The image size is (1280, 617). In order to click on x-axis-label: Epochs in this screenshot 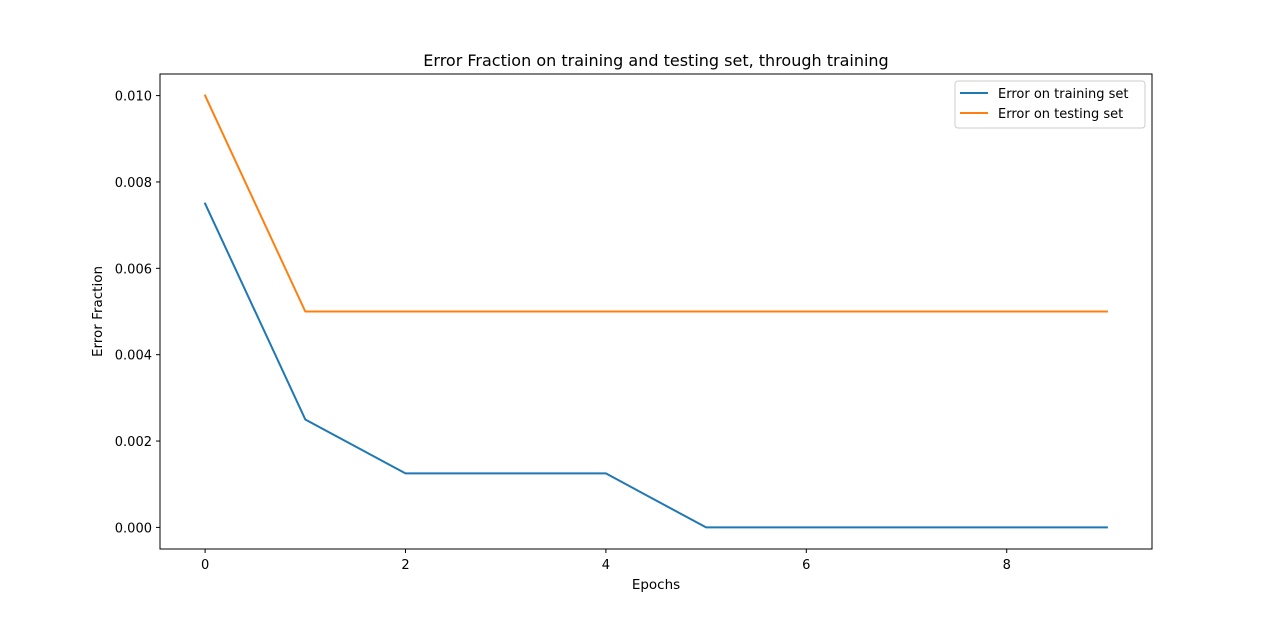, I will do `click(656, 585)`.